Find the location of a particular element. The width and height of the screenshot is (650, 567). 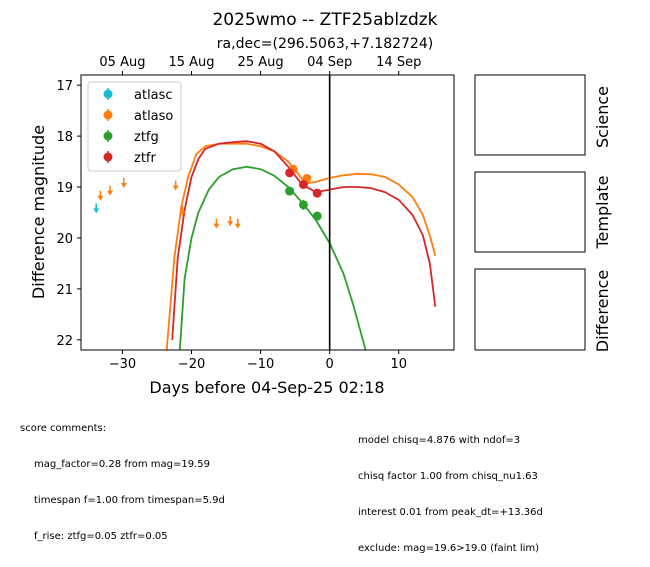

upper-limit-atlasc is located at coordinates (96, 208).